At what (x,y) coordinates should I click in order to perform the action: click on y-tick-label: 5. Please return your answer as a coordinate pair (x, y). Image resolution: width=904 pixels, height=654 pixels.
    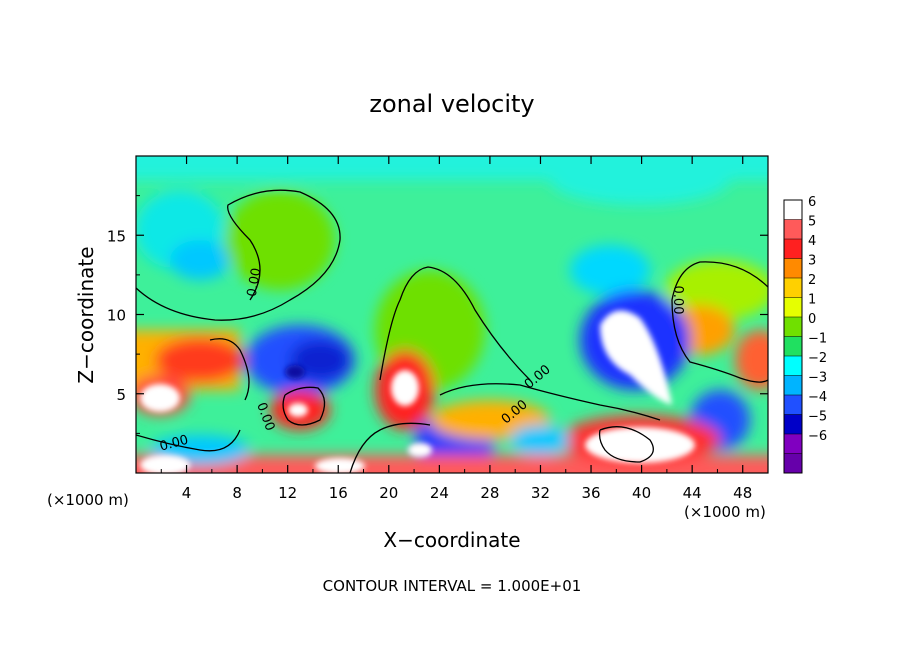
    Looking at the image, I should click on (121, 395).